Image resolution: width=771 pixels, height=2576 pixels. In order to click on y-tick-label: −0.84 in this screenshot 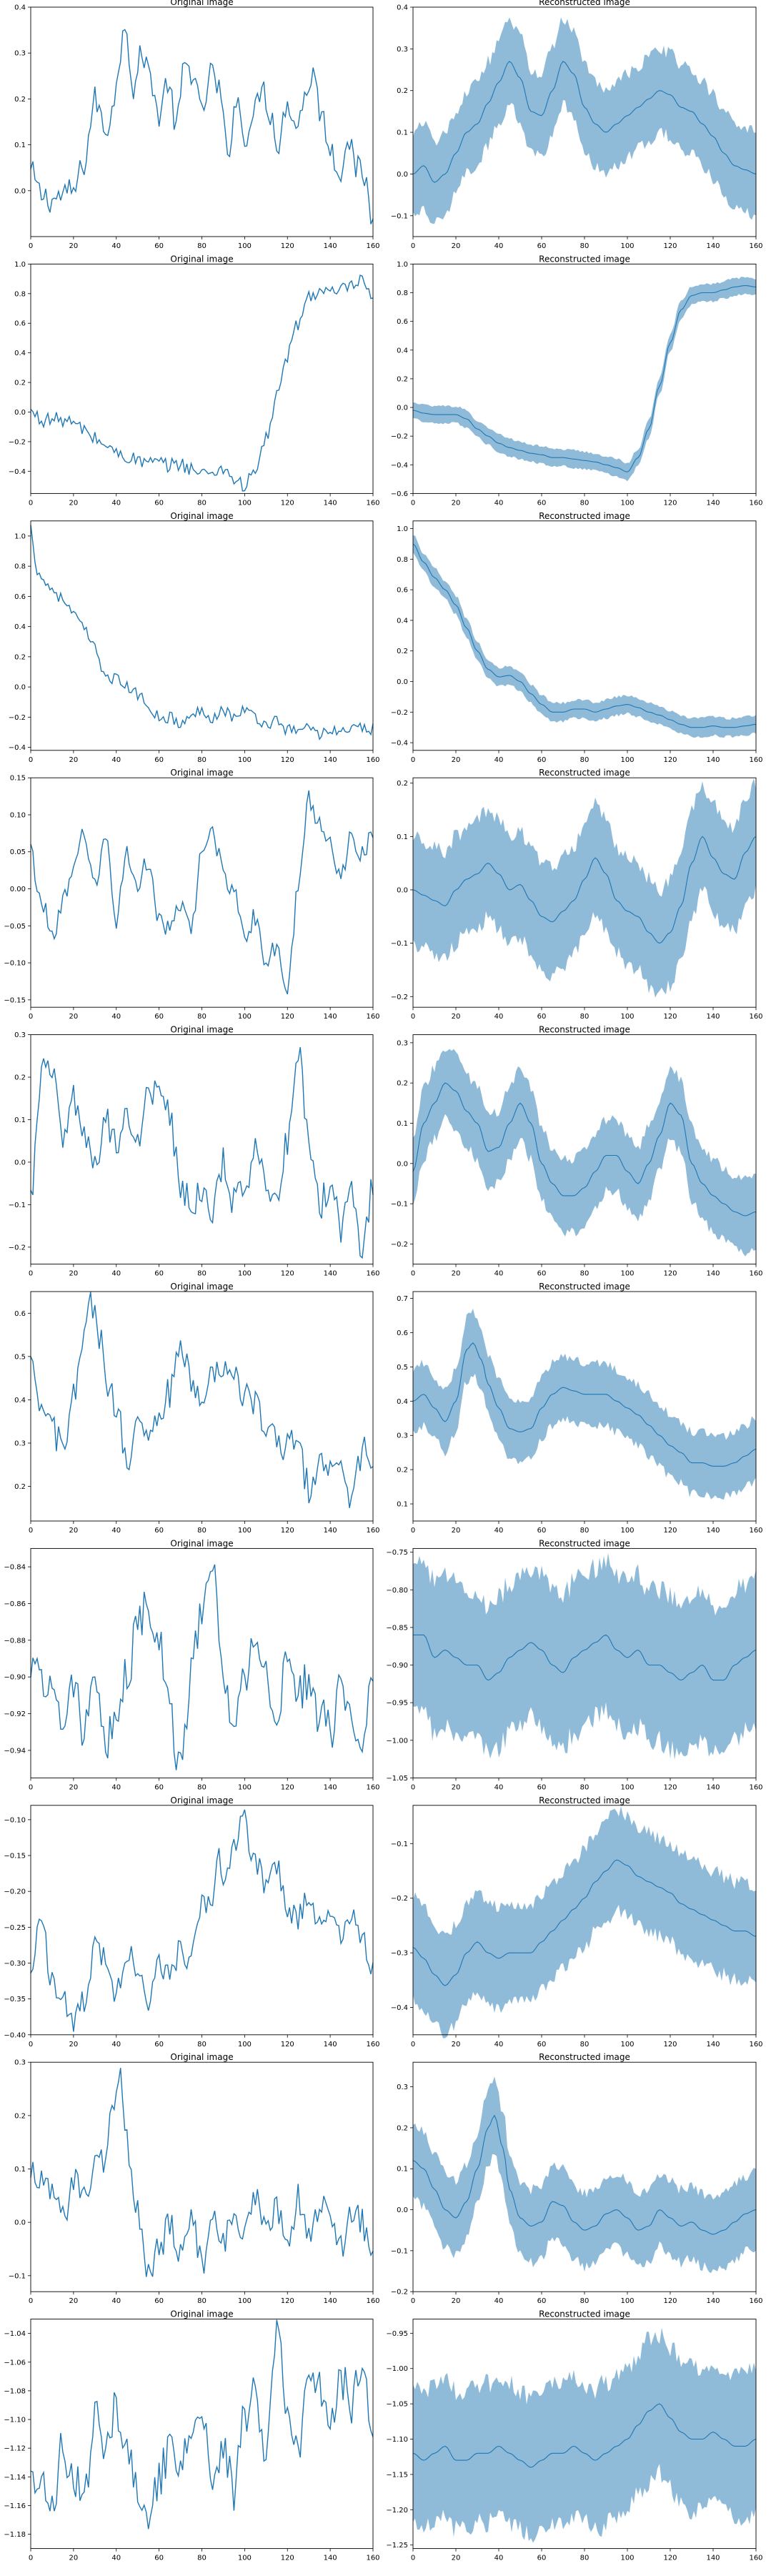, I will do `click(15, 1568)`.